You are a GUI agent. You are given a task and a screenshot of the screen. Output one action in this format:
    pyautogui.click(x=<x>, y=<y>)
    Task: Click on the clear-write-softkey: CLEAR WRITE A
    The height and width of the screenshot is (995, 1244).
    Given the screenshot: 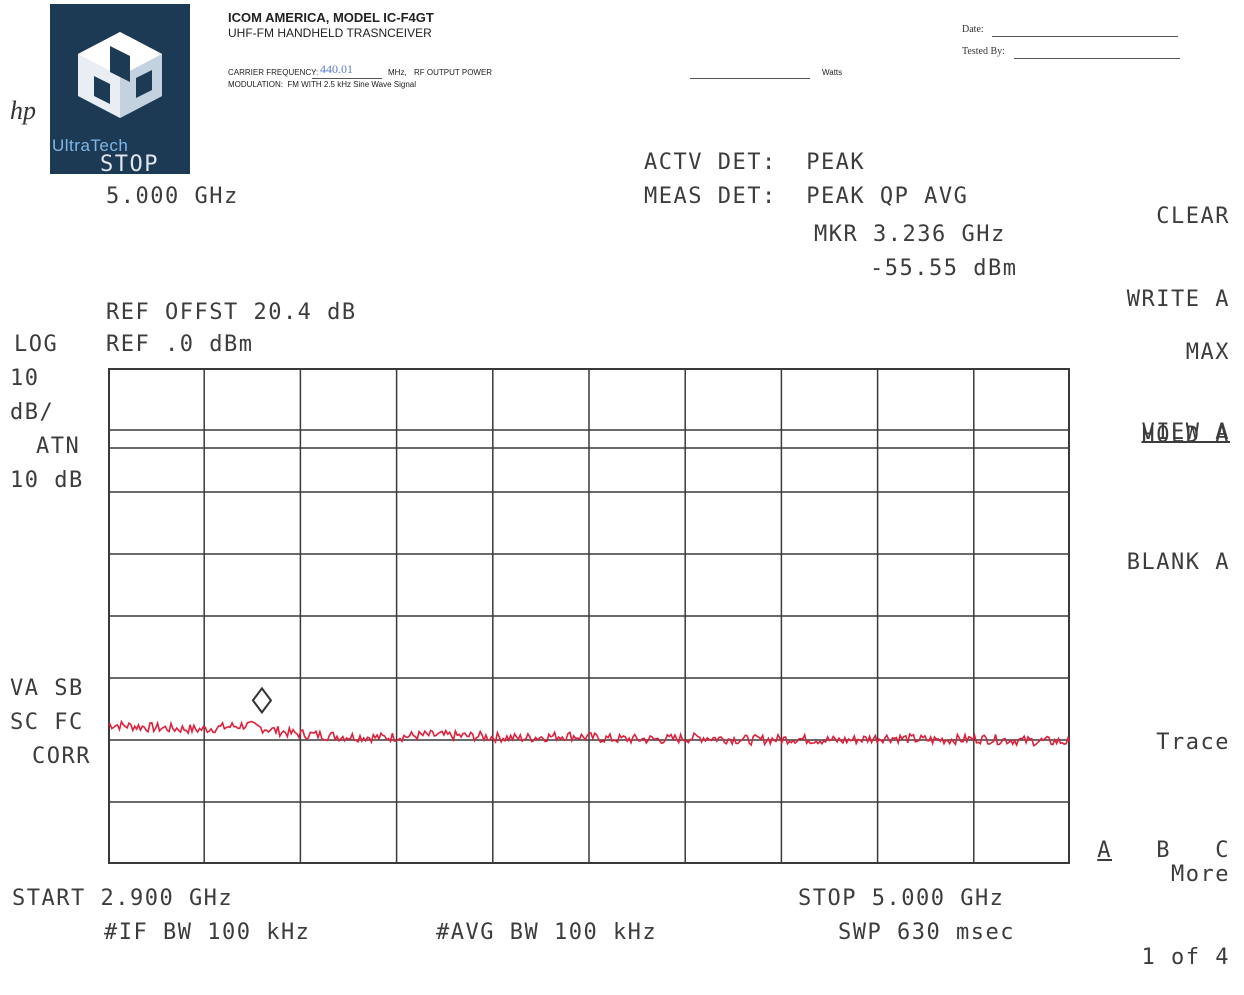 What is the action you would take?
    pyautogui.click(x=1178, y=245)
    